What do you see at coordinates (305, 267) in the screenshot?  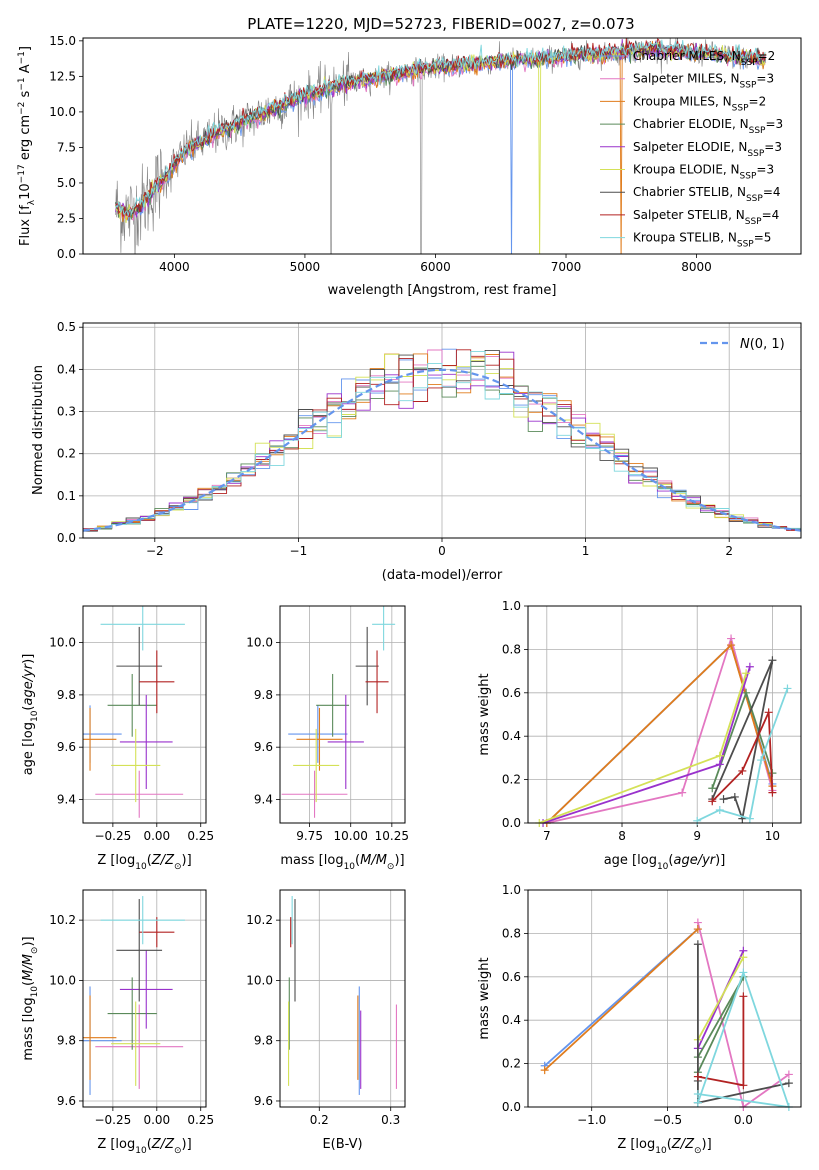 I see `x-tick-label: 5000` at bounding box center [305, 267].